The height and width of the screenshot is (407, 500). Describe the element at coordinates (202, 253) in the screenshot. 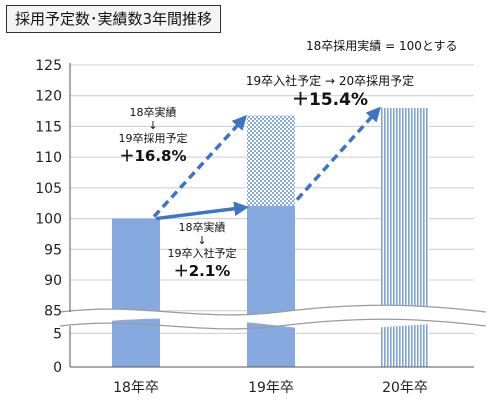

I see `annotation-line: 19卒入社予定` at that location.